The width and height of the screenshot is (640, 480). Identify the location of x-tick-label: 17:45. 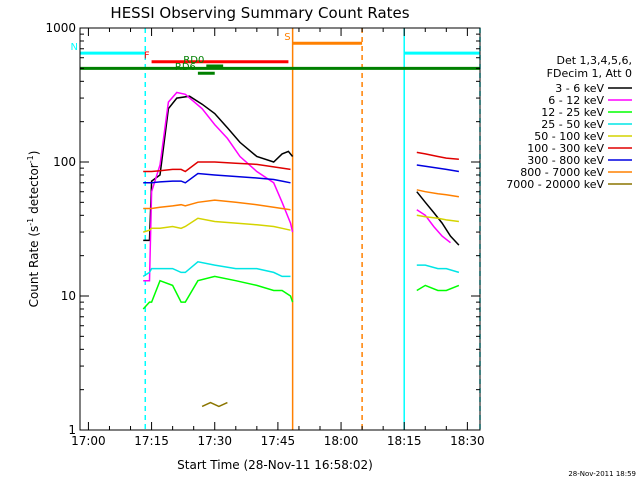
(278, 441).